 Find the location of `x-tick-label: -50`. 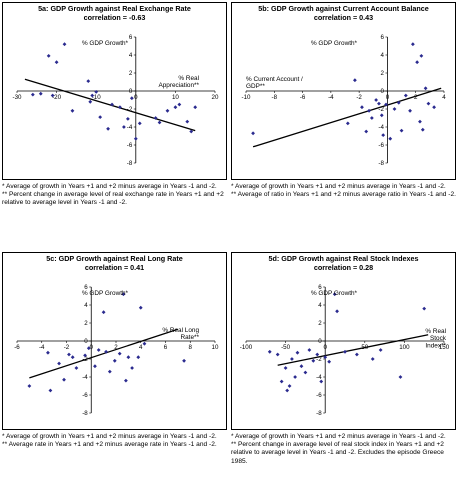

x-tick-label: -50 is located at coordinates (286, 347).